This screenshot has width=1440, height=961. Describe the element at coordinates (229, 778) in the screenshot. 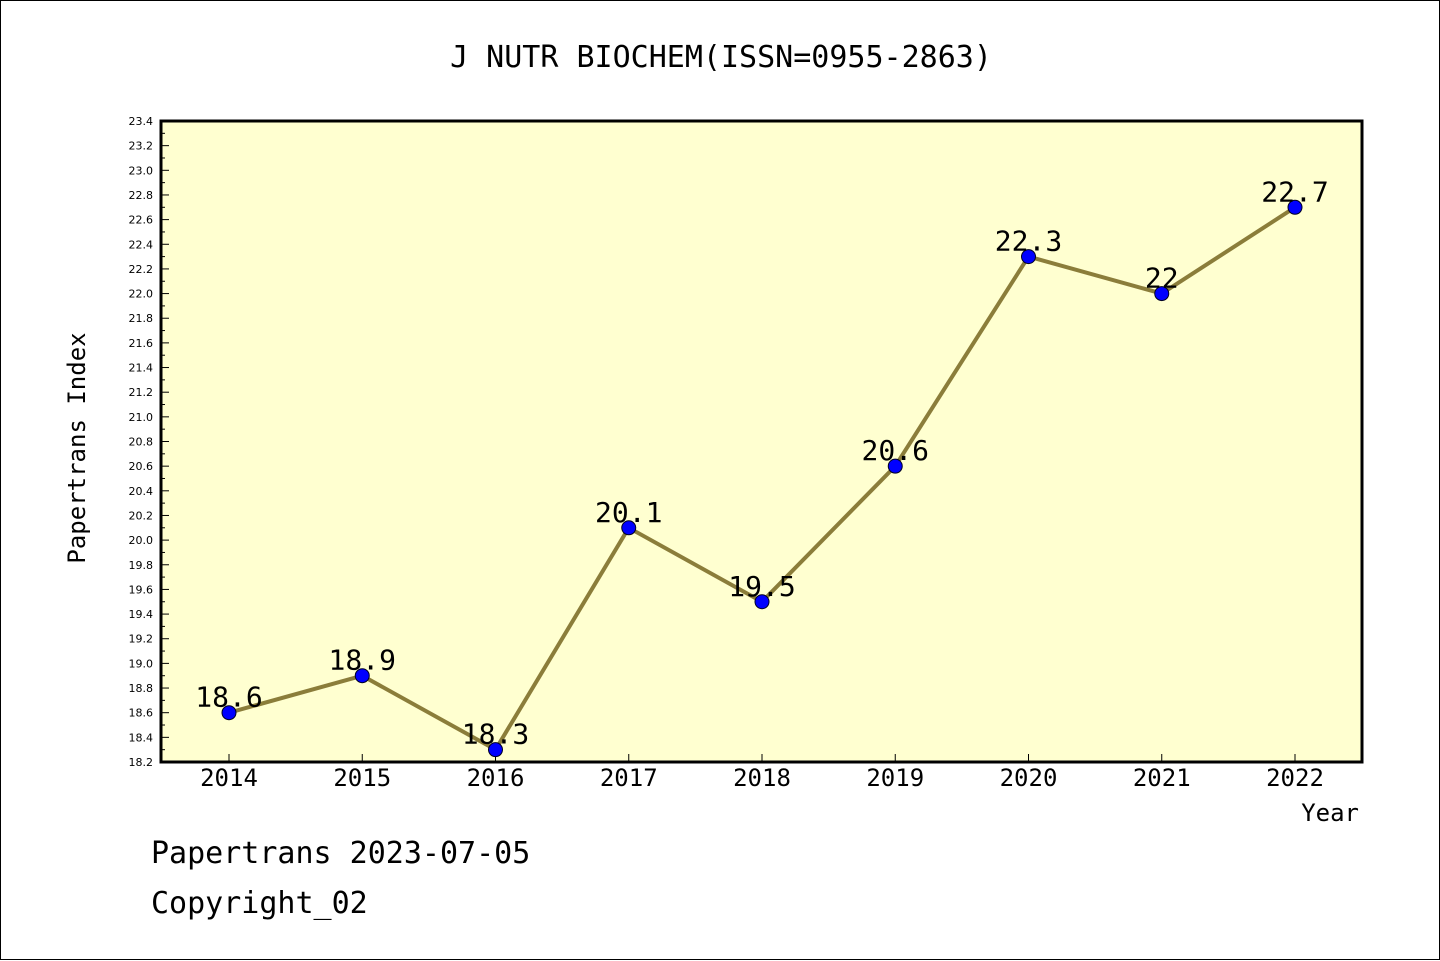

I see `x-tick-label: 2014` at that location.